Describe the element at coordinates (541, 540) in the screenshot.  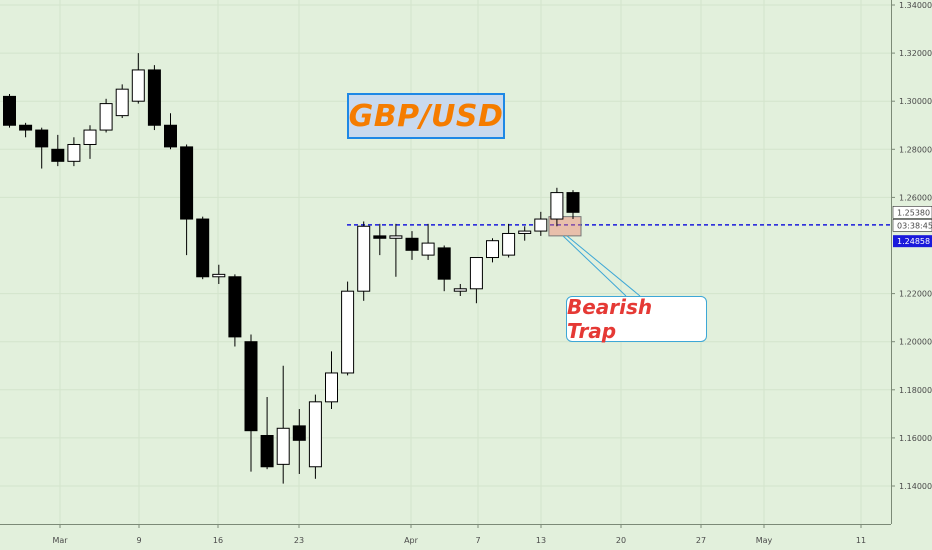
I see `x-tick-label: 13` at that location.